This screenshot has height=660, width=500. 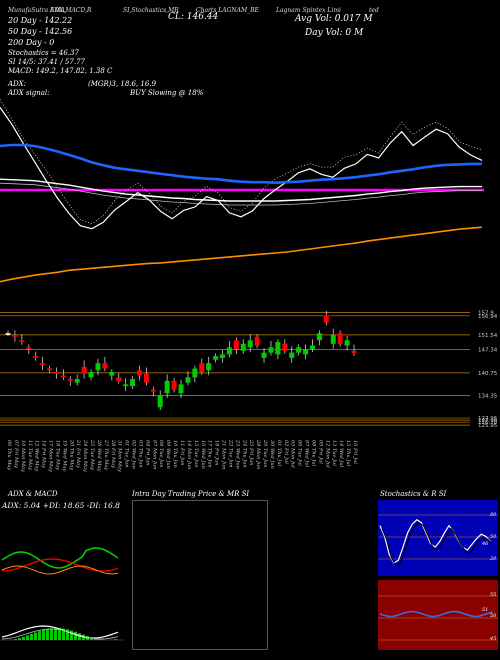 I want to click on x-tick-label: 25 Tue May, so click(x=92, y=454).